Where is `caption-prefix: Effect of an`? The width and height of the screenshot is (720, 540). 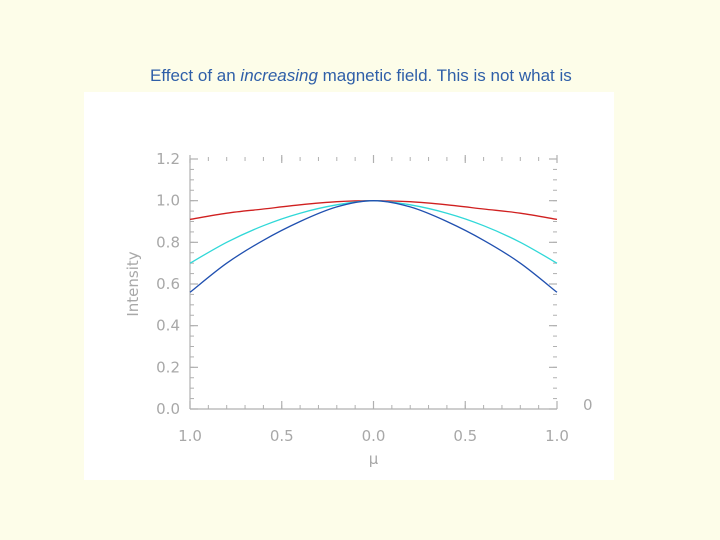
caption-prefix: Effect of an is located at coordinates (195, 75).